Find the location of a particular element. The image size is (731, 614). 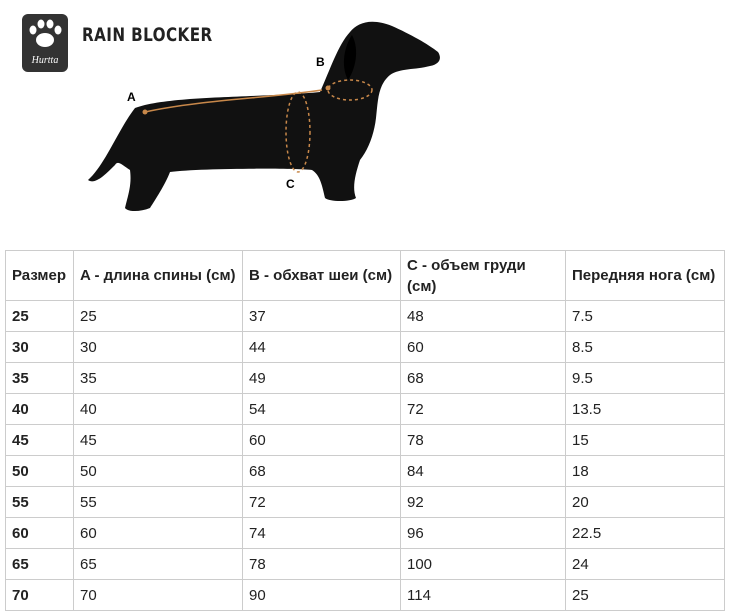

header-cell: C - объем груди (см) is located at coordinates (483, 275).